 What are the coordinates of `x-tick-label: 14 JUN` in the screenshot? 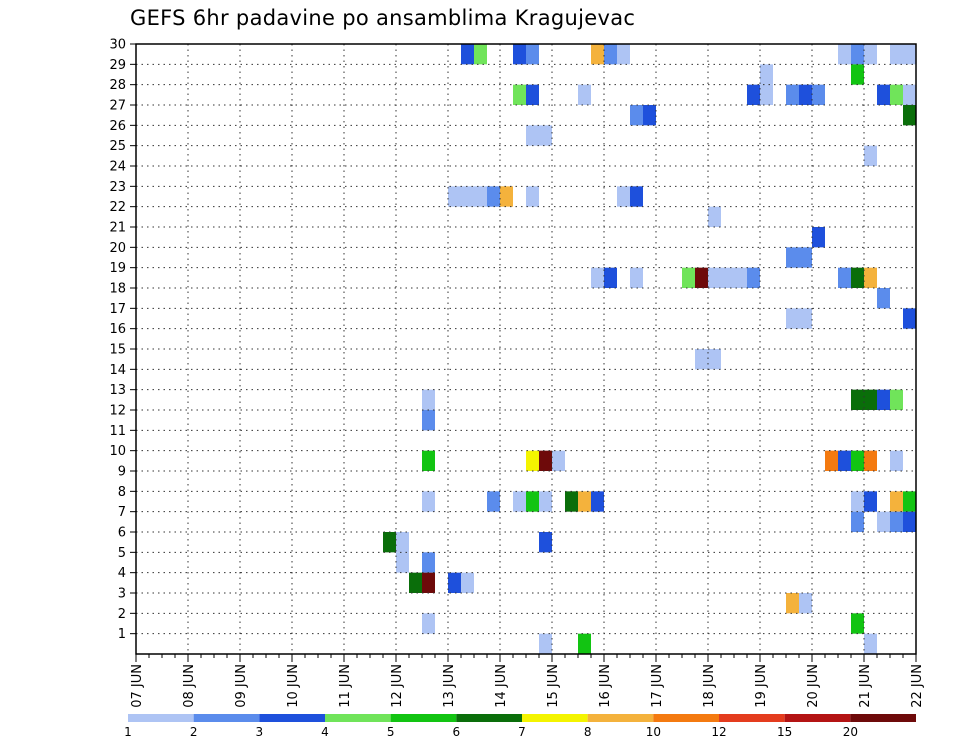 It's located at (501, 686).